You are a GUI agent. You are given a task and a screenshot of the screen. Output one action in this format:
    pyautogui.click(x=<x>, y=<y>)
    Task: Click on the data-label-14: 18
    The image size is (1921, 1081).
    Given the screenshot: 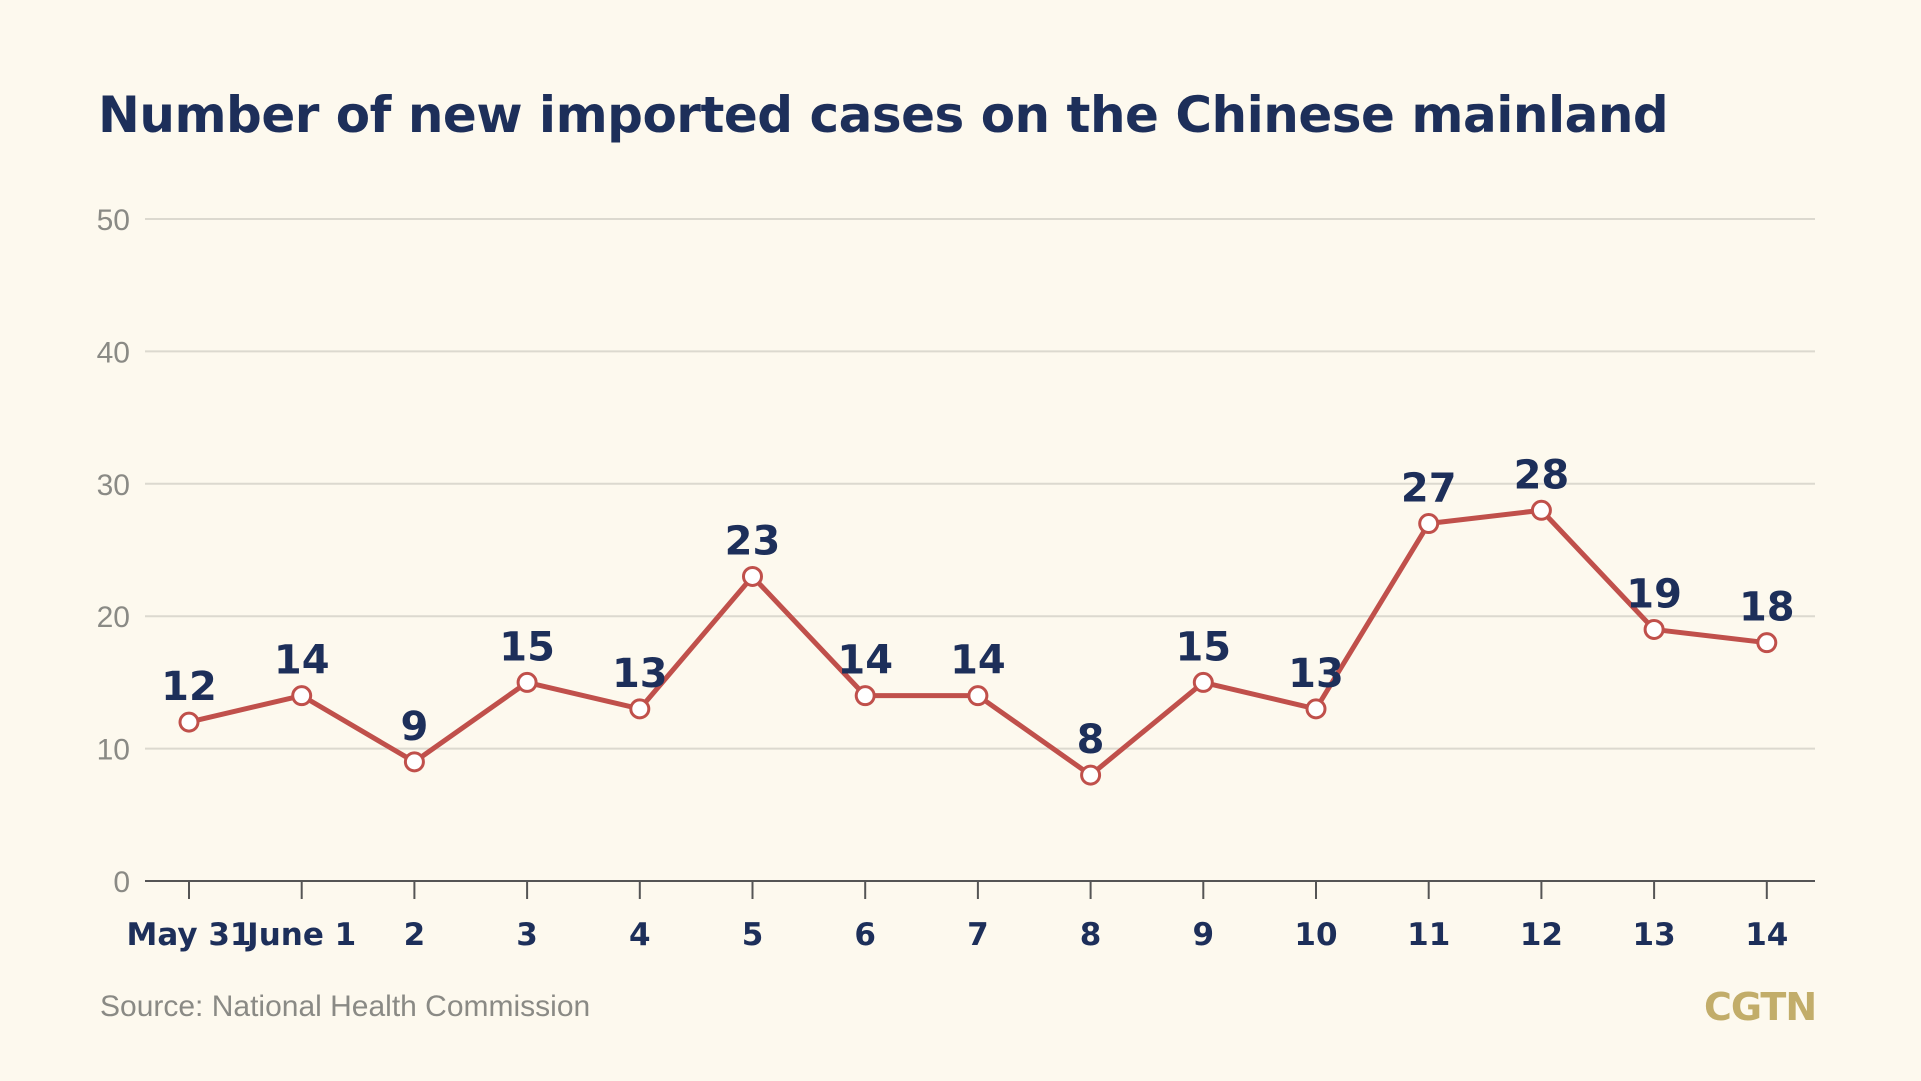 What is the action you would take?
    pyautogui.click(x=1767, y=608)
    